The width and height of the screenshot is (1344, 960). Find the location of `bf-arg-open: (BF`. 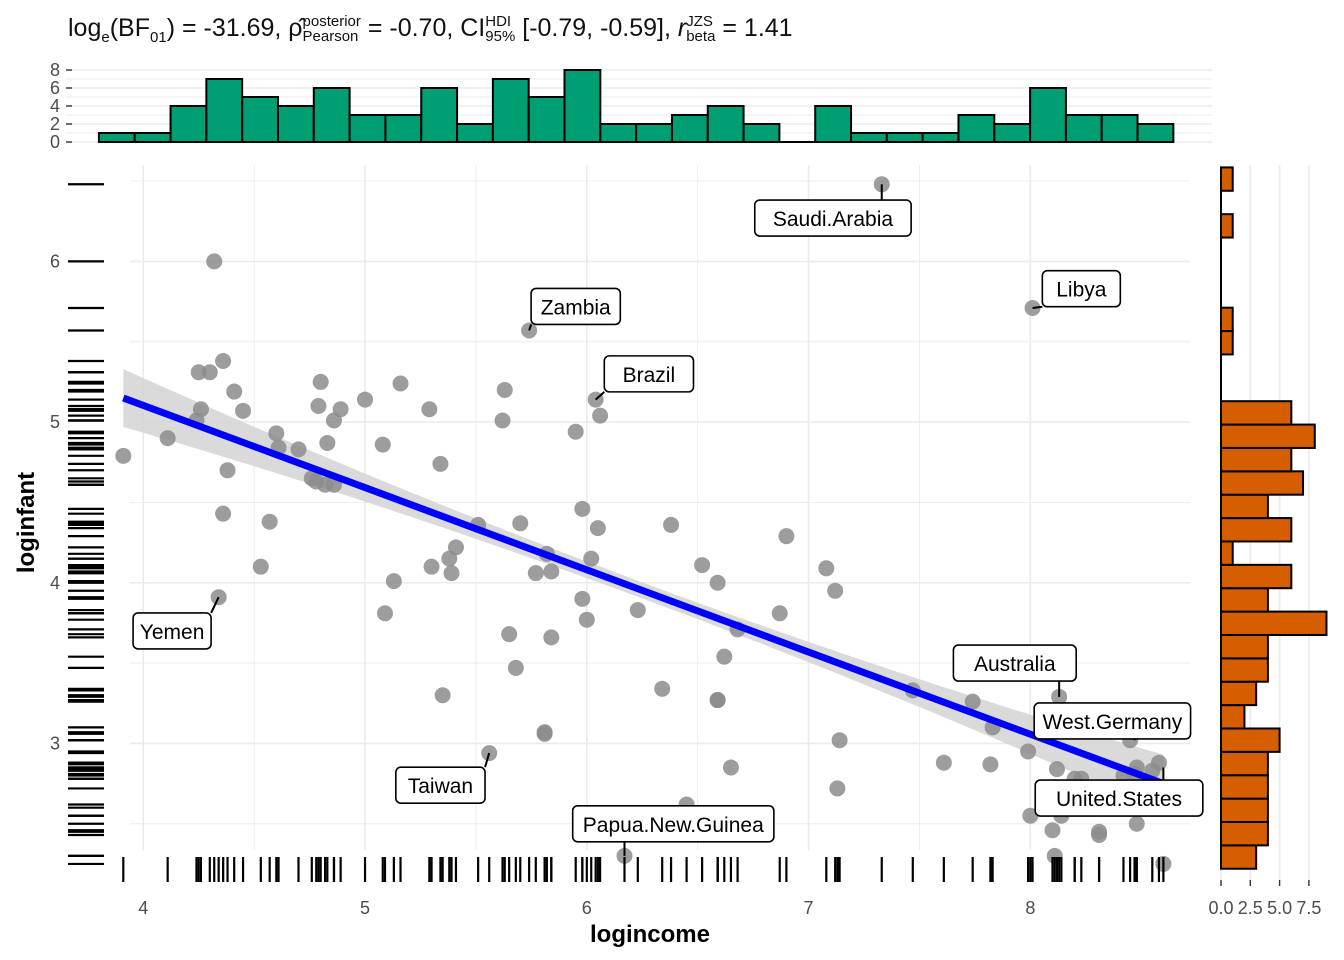

bf-arg-open: (BF is located at coordinates (129, 28).